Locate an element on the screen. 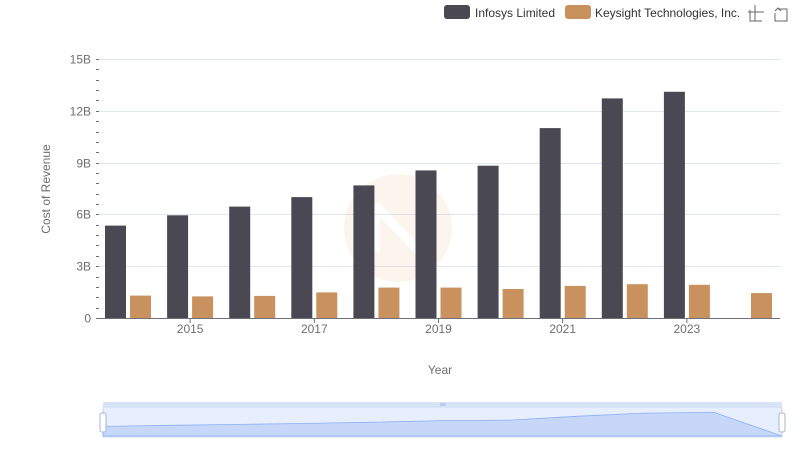  restore-icon is located at coordinates (781, 14).